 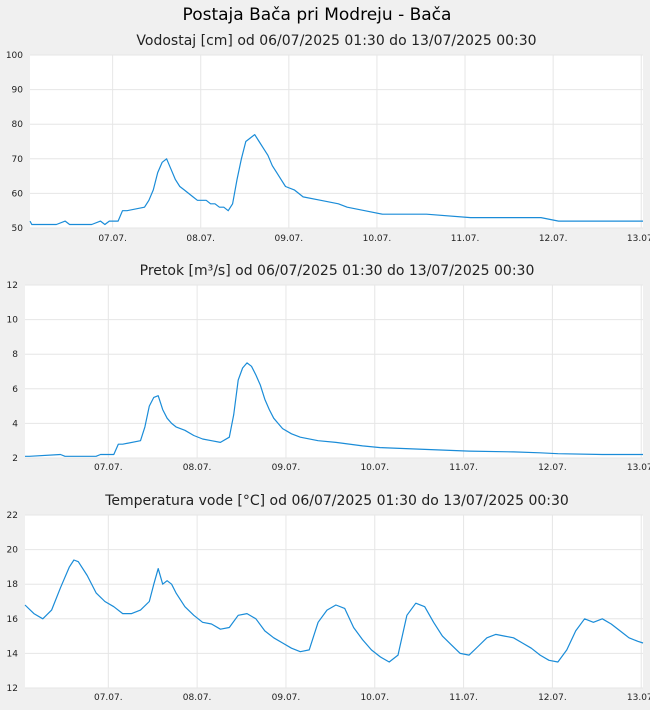 I want to click on water-temperature-x-tick-label: 10.07., so click(x=374, y=698).